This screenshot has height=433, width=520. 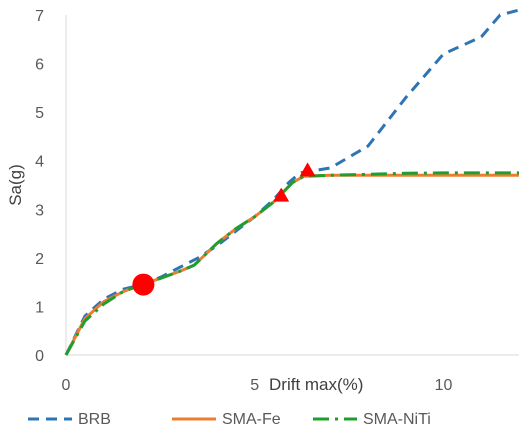 I want to click on y-tick-label: 6, so click(x=39, y=65).